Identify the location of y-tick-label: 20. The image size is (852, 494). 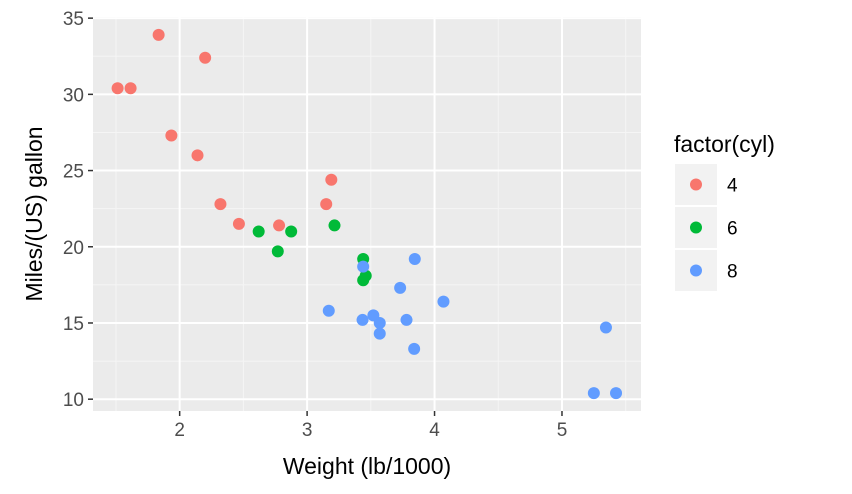
(73, 248).